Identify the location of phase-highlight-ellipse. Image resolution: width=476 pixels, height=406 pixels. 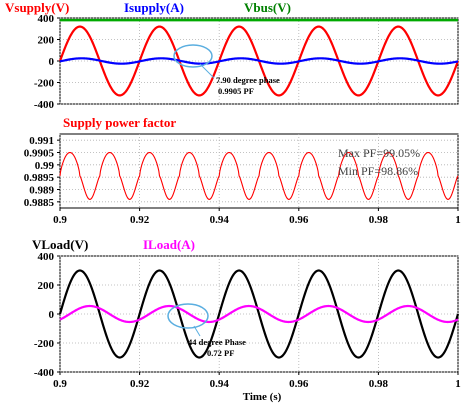
(193, 56).